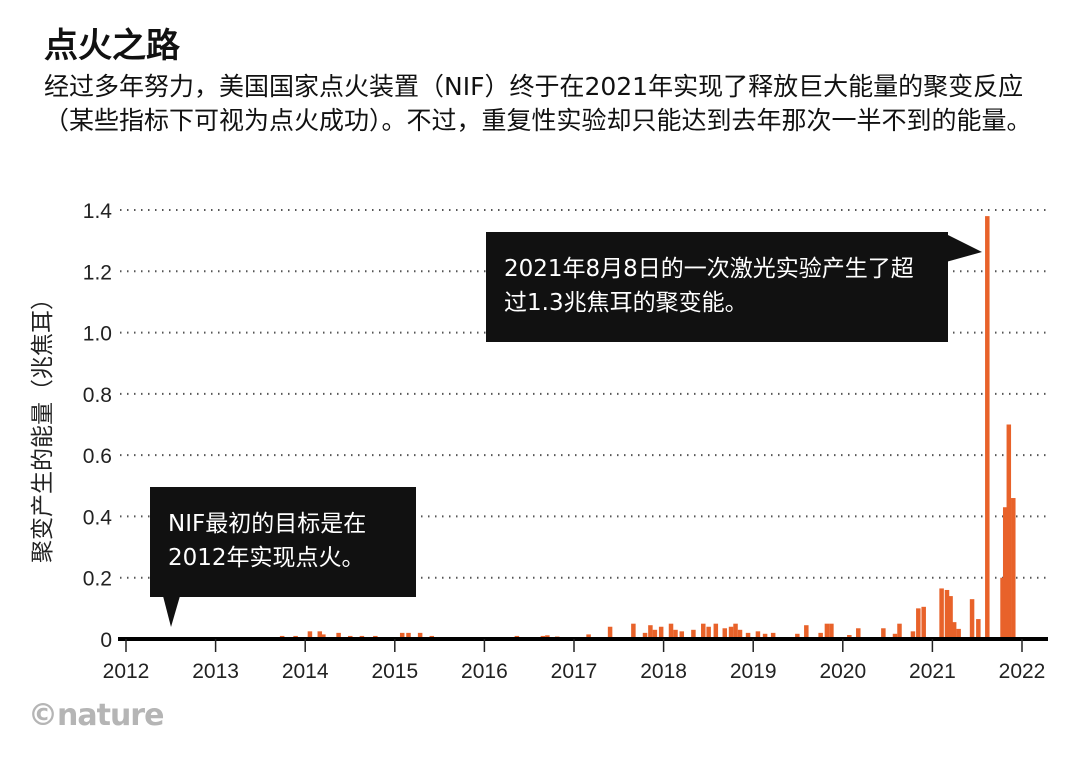 This screenshot has width=1077, height=759. Describe the element at coordinates (97, 334) in the screenshot. I see `y-tick-label: 1.0` at that location.